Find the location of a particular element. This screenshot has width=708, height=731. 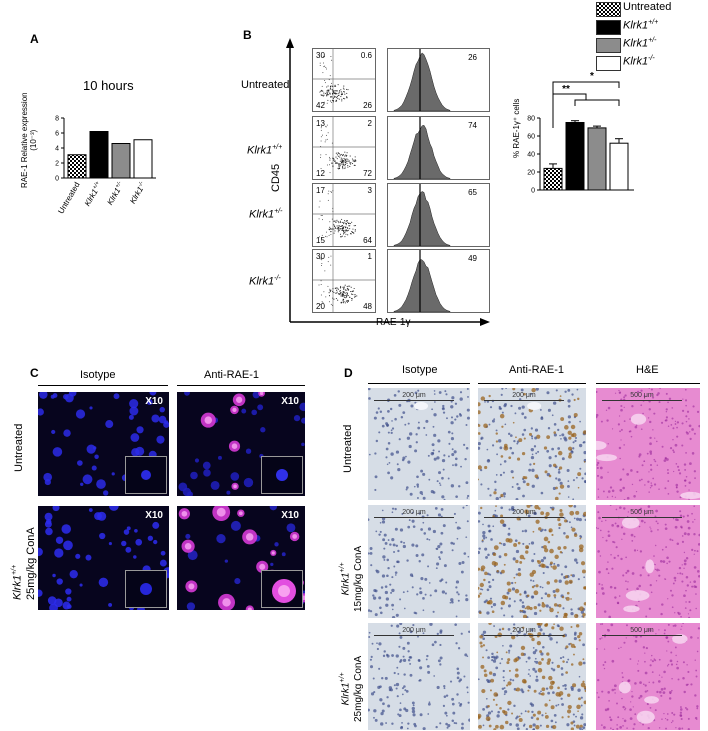

chart-a-ytick-label: 2 is located at coordinates (57, 164).